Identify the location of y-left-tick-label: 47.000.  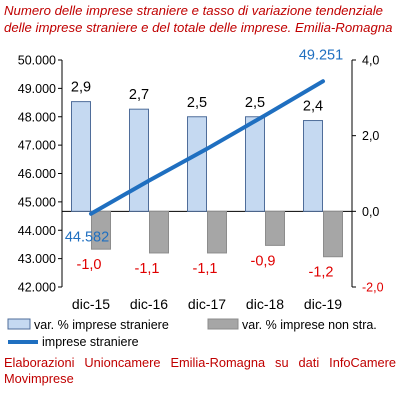
(37, 146).